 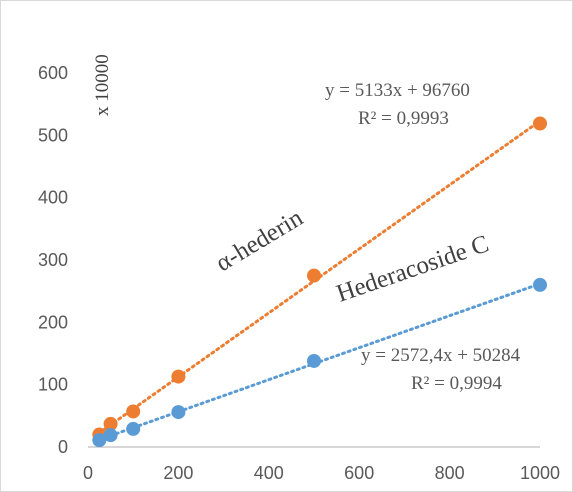 I want to click on hederacoside-c-equation: y = 2572,4x + 50284, so click(x=441, y=355).